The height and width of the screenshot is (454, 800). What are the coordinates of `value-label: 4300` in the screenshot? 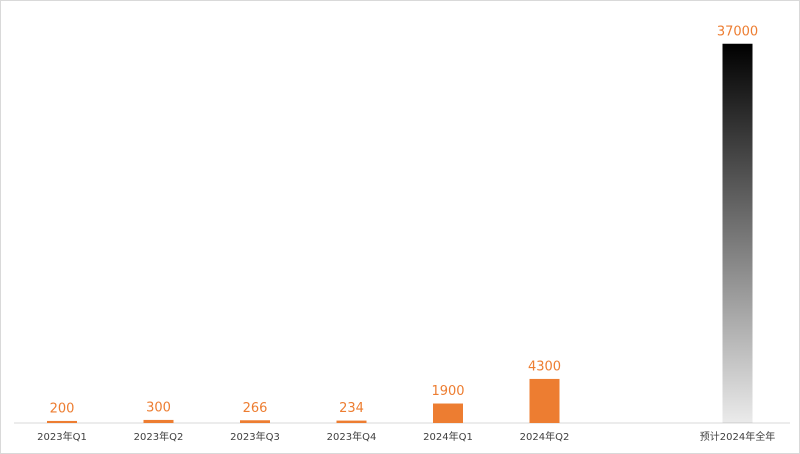 It's located at (544, 366).